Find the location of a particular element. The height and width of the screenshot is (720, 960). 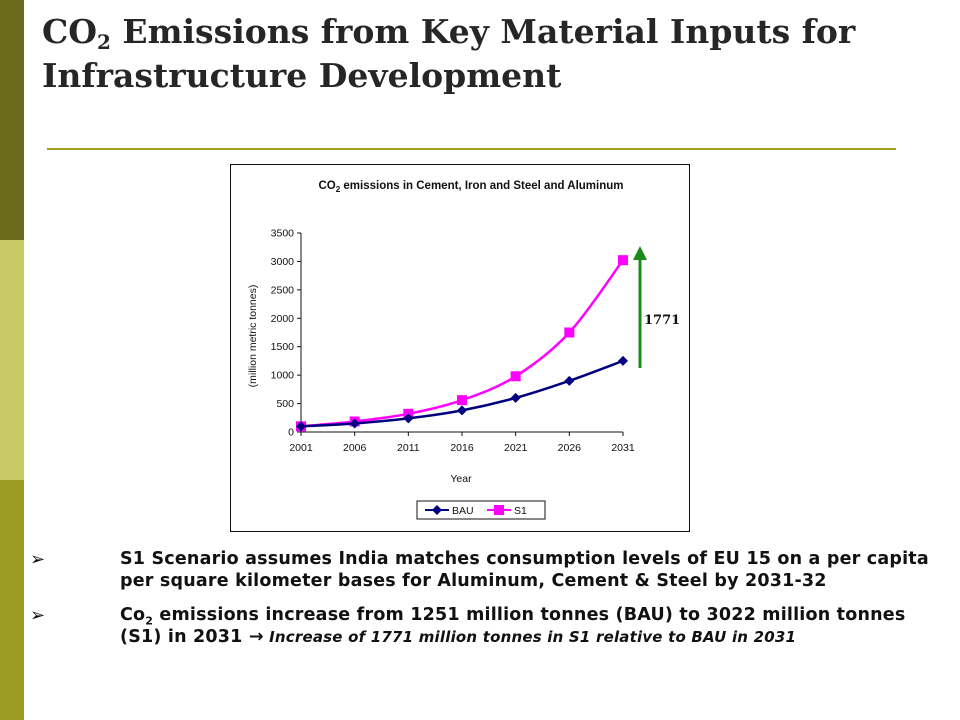

x-tick-label: 2016 is located at coordinates (462, 448).